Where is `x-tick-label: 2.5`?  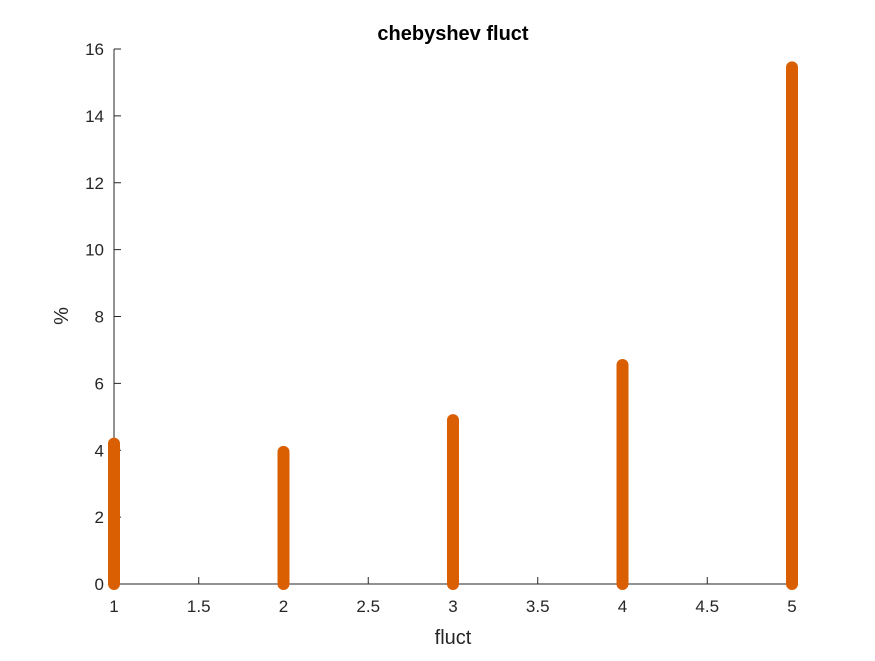 x-tick-label: 2.5 is located at coordinates (368, 606).